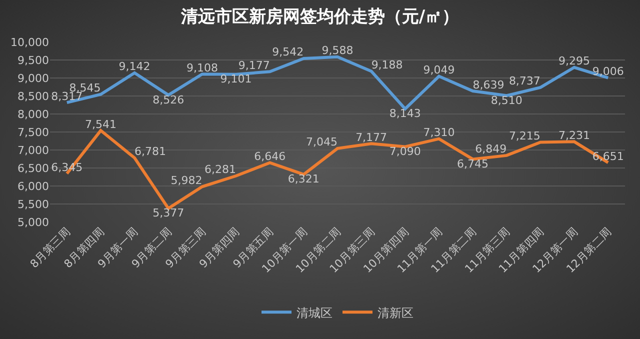  Describe the element at coordinates (236, 79) in the screenshot. I see `data-label: 9,101` at that location.